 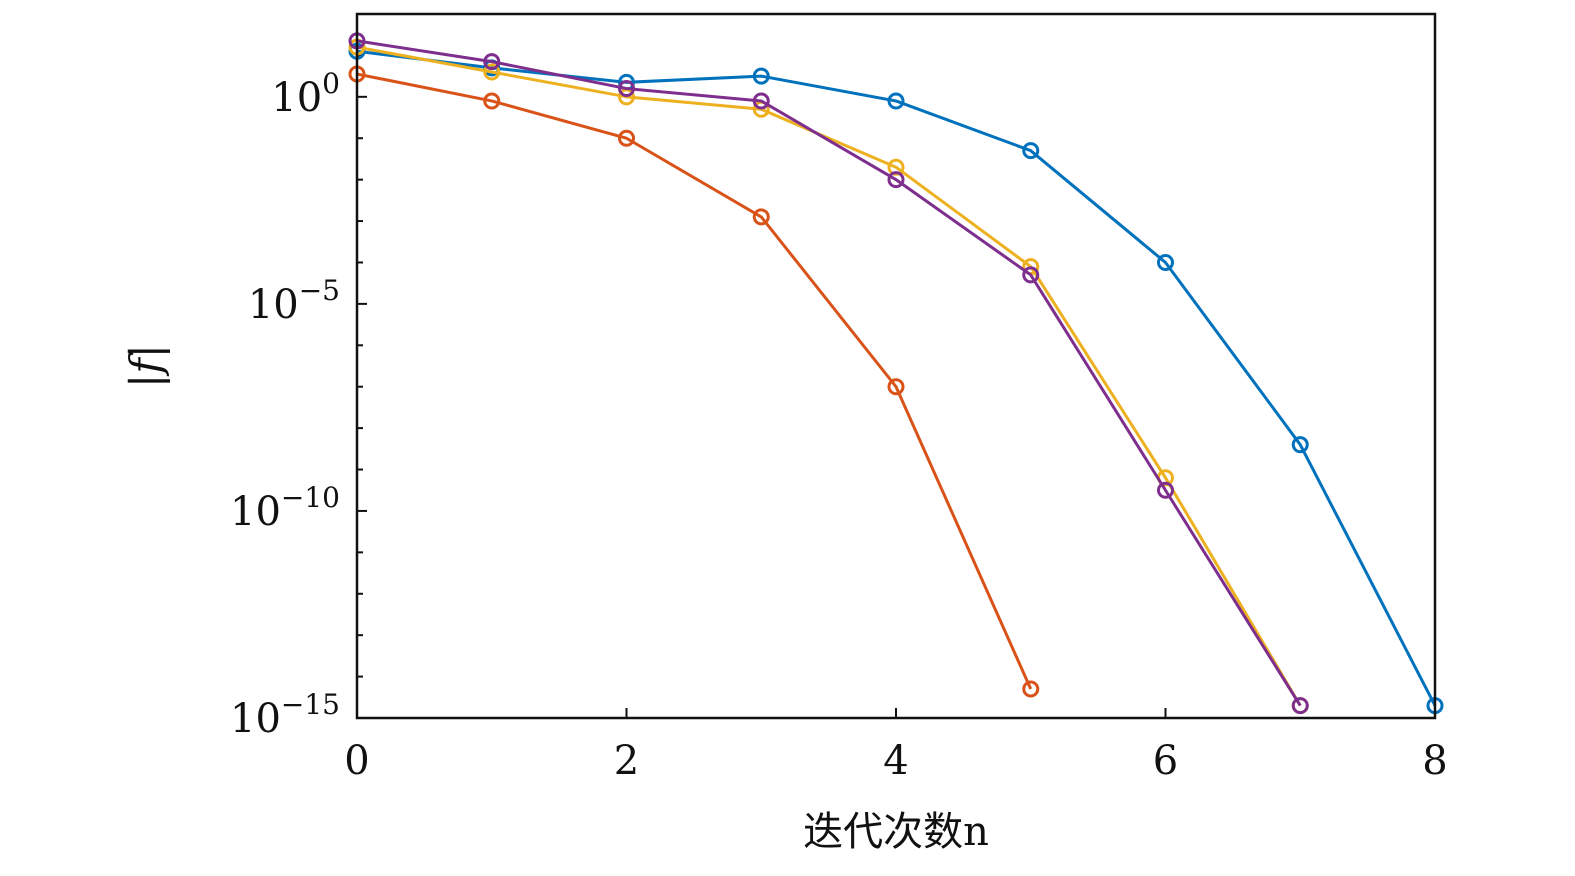 What do you see at coordinates (1165, 761) in the screenshot?
I see `x-tick-label: 6` at bounding box center [1165, 761].